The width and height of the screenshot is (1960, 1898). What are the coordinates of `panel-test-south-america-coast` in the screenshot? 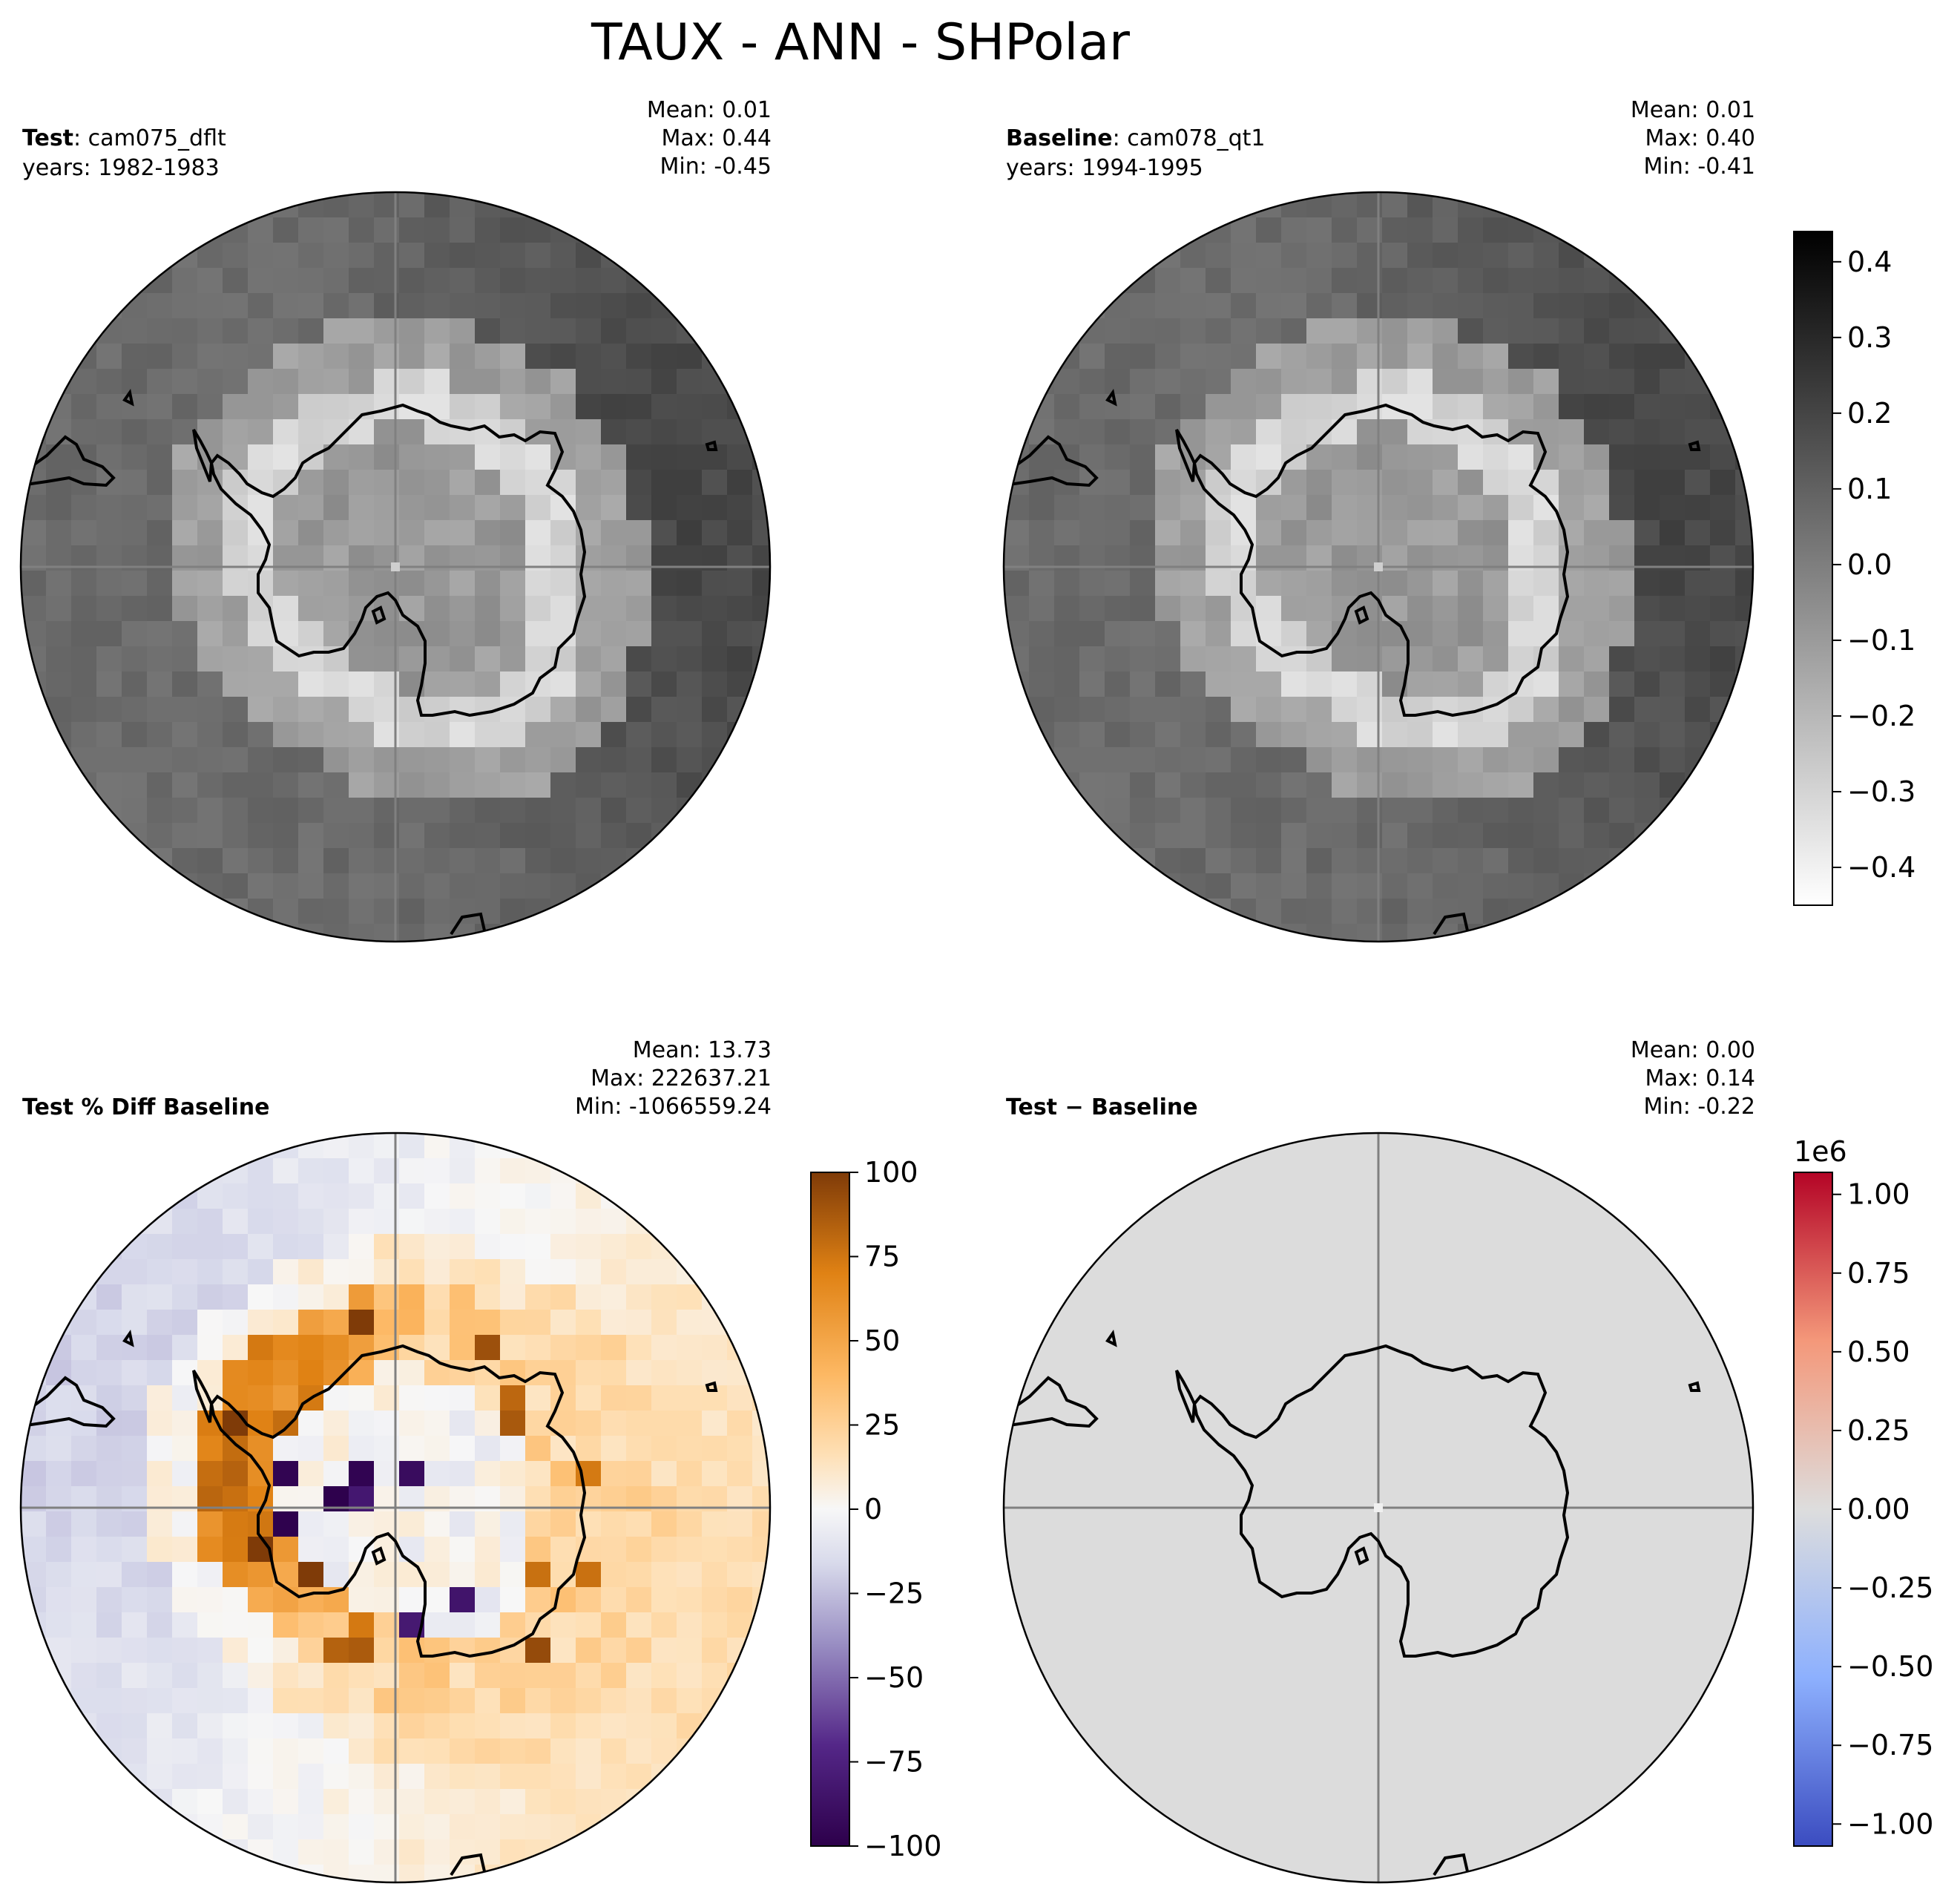 It's located at (68, 461).